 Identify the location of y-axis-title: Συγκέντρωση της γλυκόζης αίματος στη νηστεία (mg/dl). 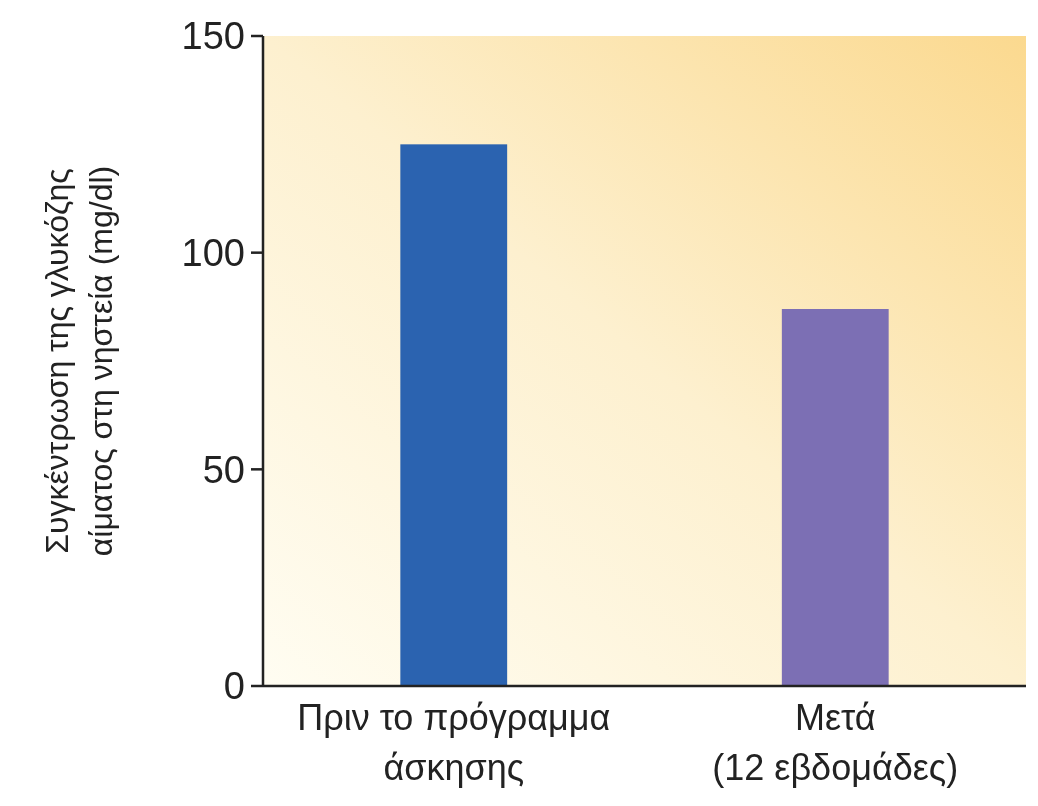
(79, 361).